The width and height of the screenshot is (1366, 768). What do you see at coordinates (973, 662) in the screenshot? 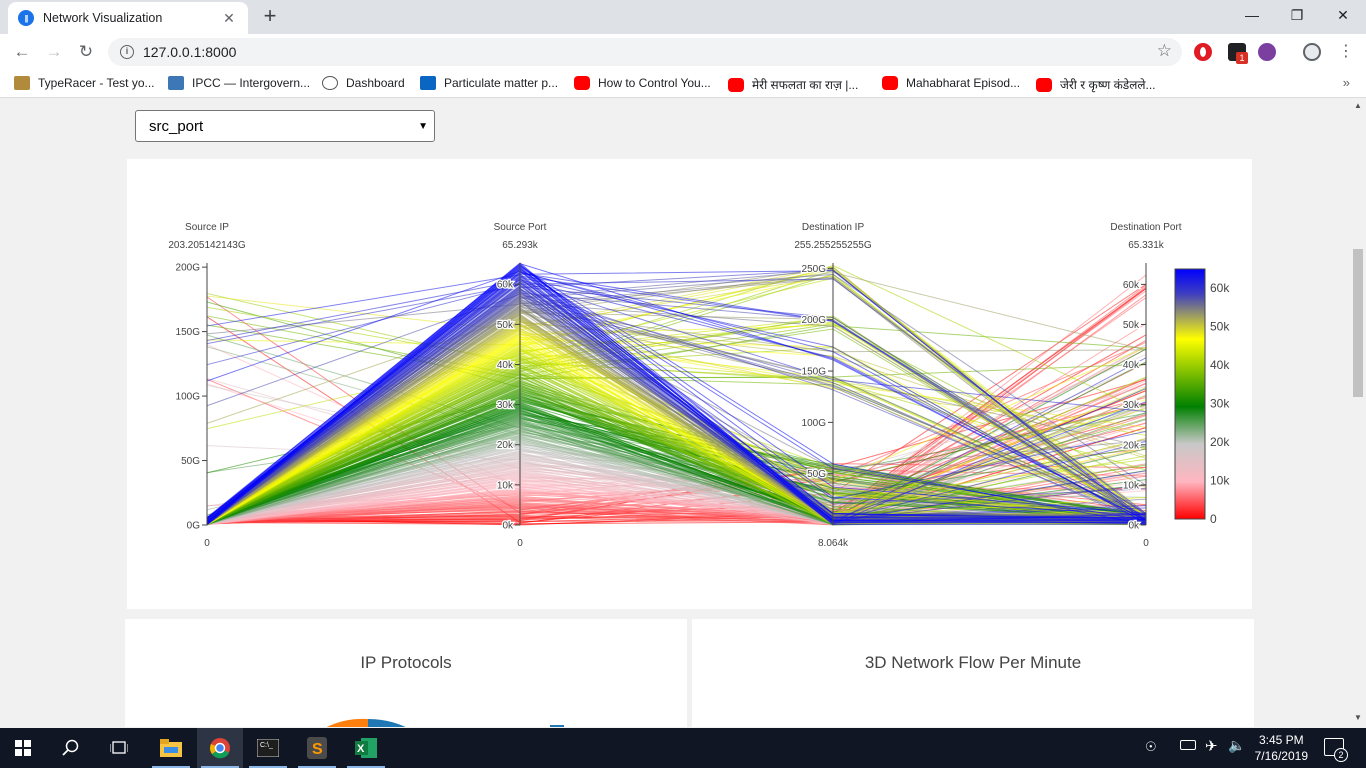
I see `network-flow-title: 3D Network Flow Per Minute` at bounding box center [973, 662].